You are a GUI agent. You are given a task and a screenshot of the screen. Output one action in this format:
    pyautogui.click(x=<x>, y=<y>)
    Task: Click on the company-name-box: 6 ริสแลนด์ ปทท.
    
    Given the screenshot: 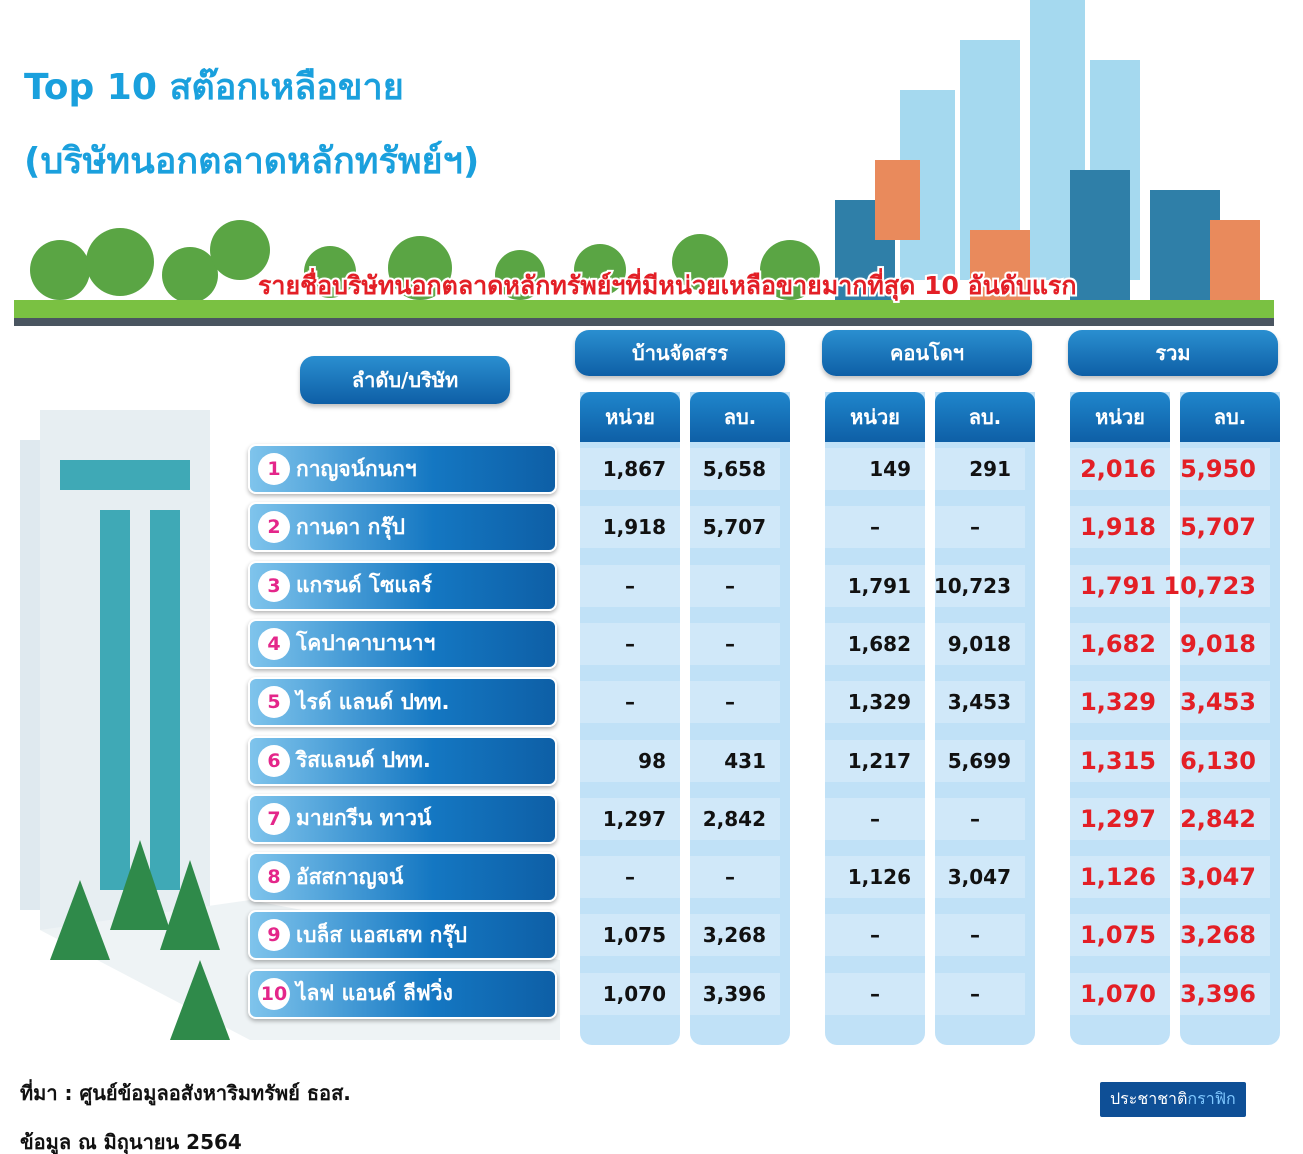 What is the action you would take?
    pyautogui.click(x=402, y=760)
    